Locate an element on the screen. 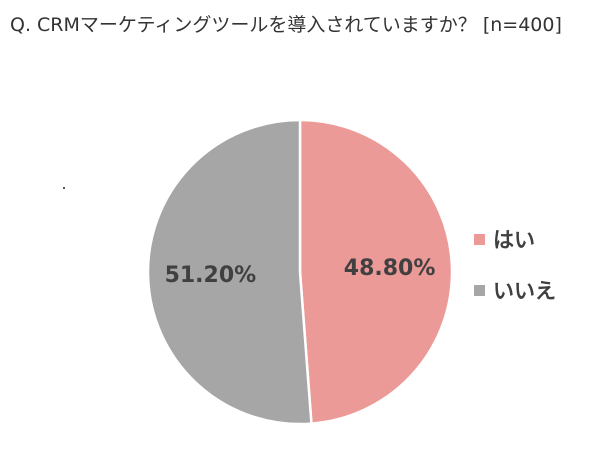 The width and height of the screenshot is (600, 449). pie-data-label-2: 51.20% is located at coordinates (211, 275).